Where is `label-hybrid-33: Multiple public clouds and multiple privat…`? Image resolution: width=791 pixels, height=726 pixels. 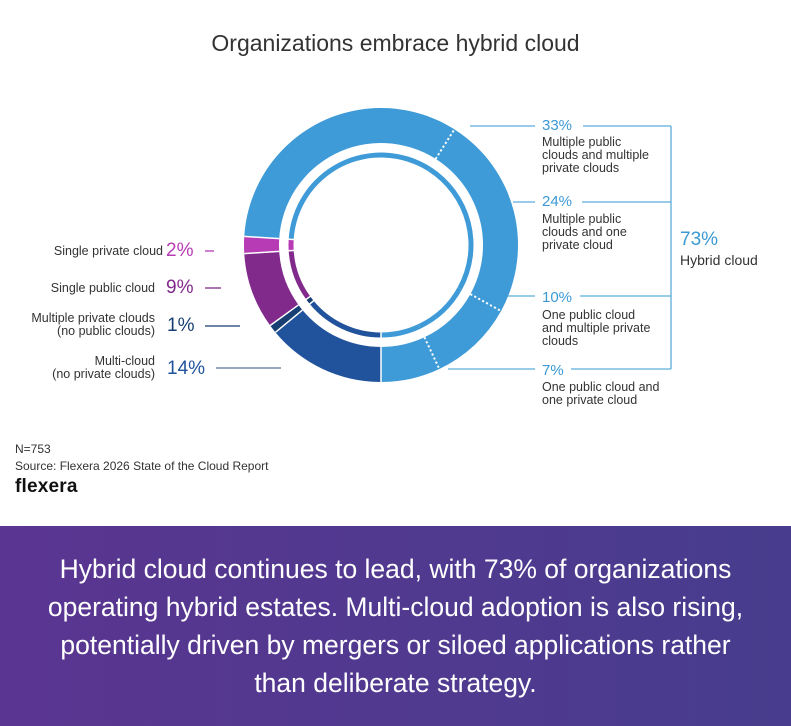
label-hybrid-33: Multiple public clouds and multiple privat… is located at coordinates (596, 155).